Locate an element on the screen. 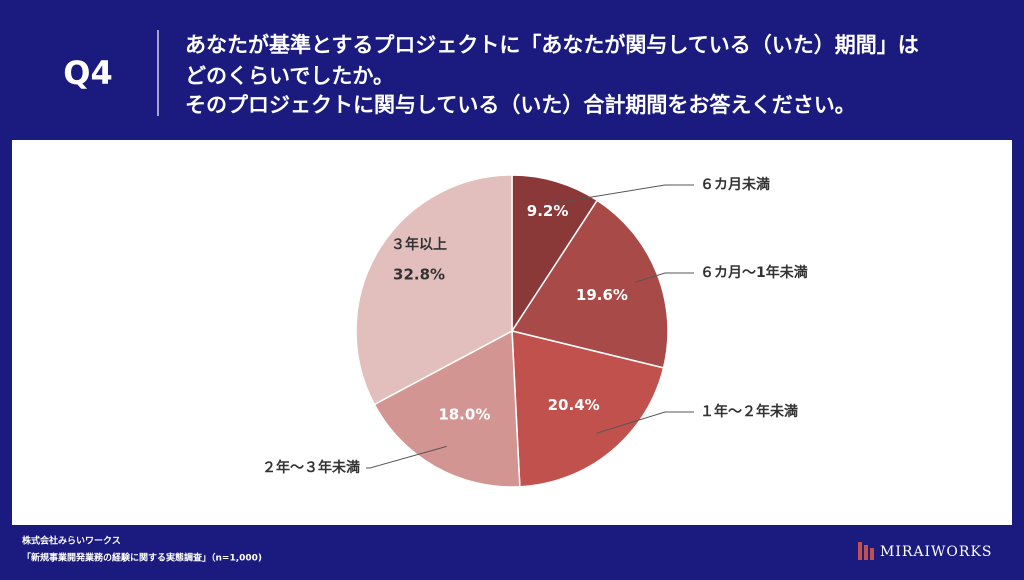 This screenshot has width=1024, height=580. value-label: 9.2% is located at coordinates (548, 211).